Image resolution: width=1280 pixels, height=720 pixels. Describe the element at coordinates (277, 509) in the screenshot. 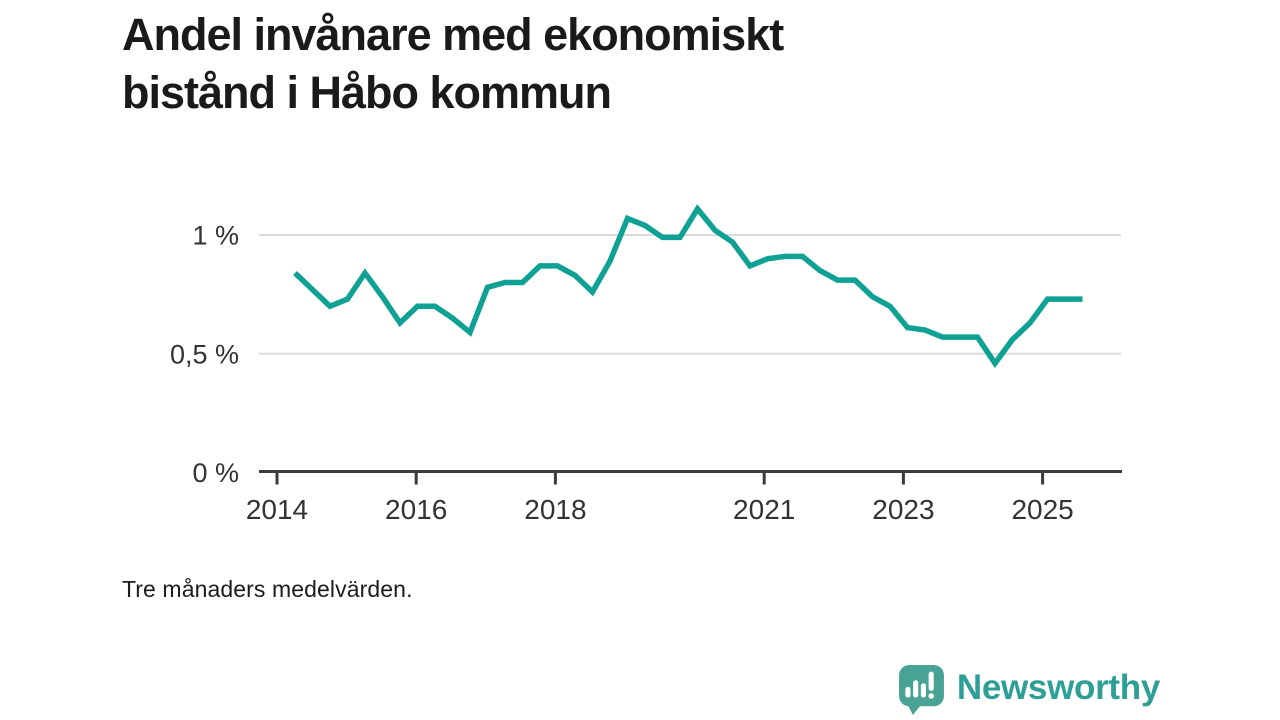

I see `x-tick-label: 2014` at that location.